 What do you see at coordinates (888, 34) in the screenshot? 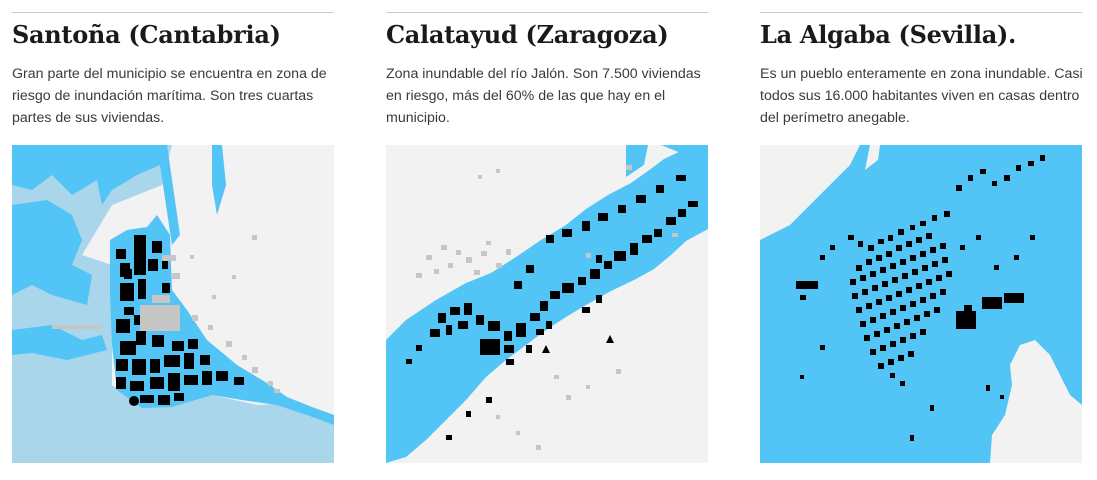
I see `map-title: La Algaba (Sevilla).` at bounding box center [888, 34].